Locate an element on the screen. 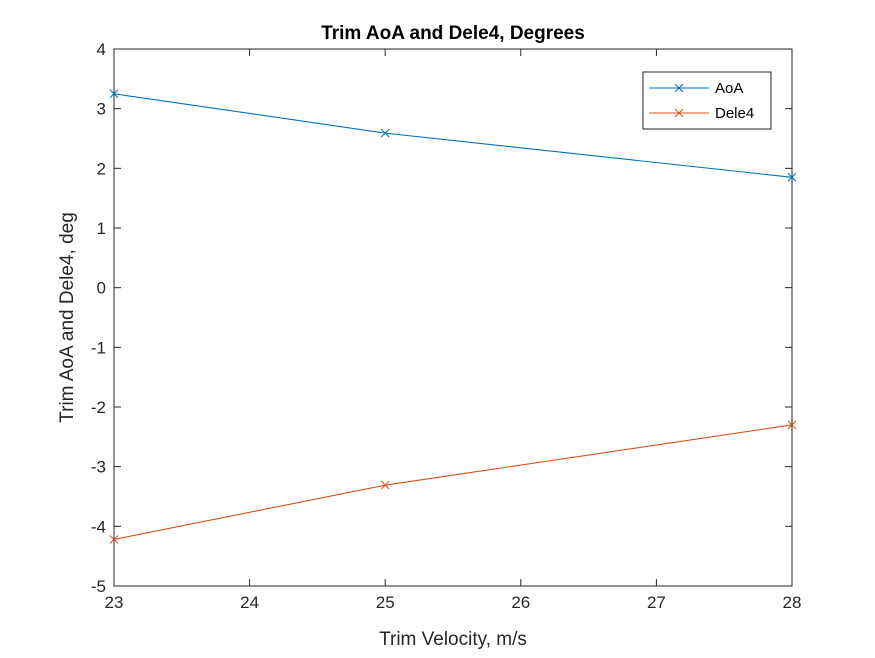 Image resolution: width=875 pixels, height=658 pixels. y-tick-label: -2 is located at coordinates (98, 407).